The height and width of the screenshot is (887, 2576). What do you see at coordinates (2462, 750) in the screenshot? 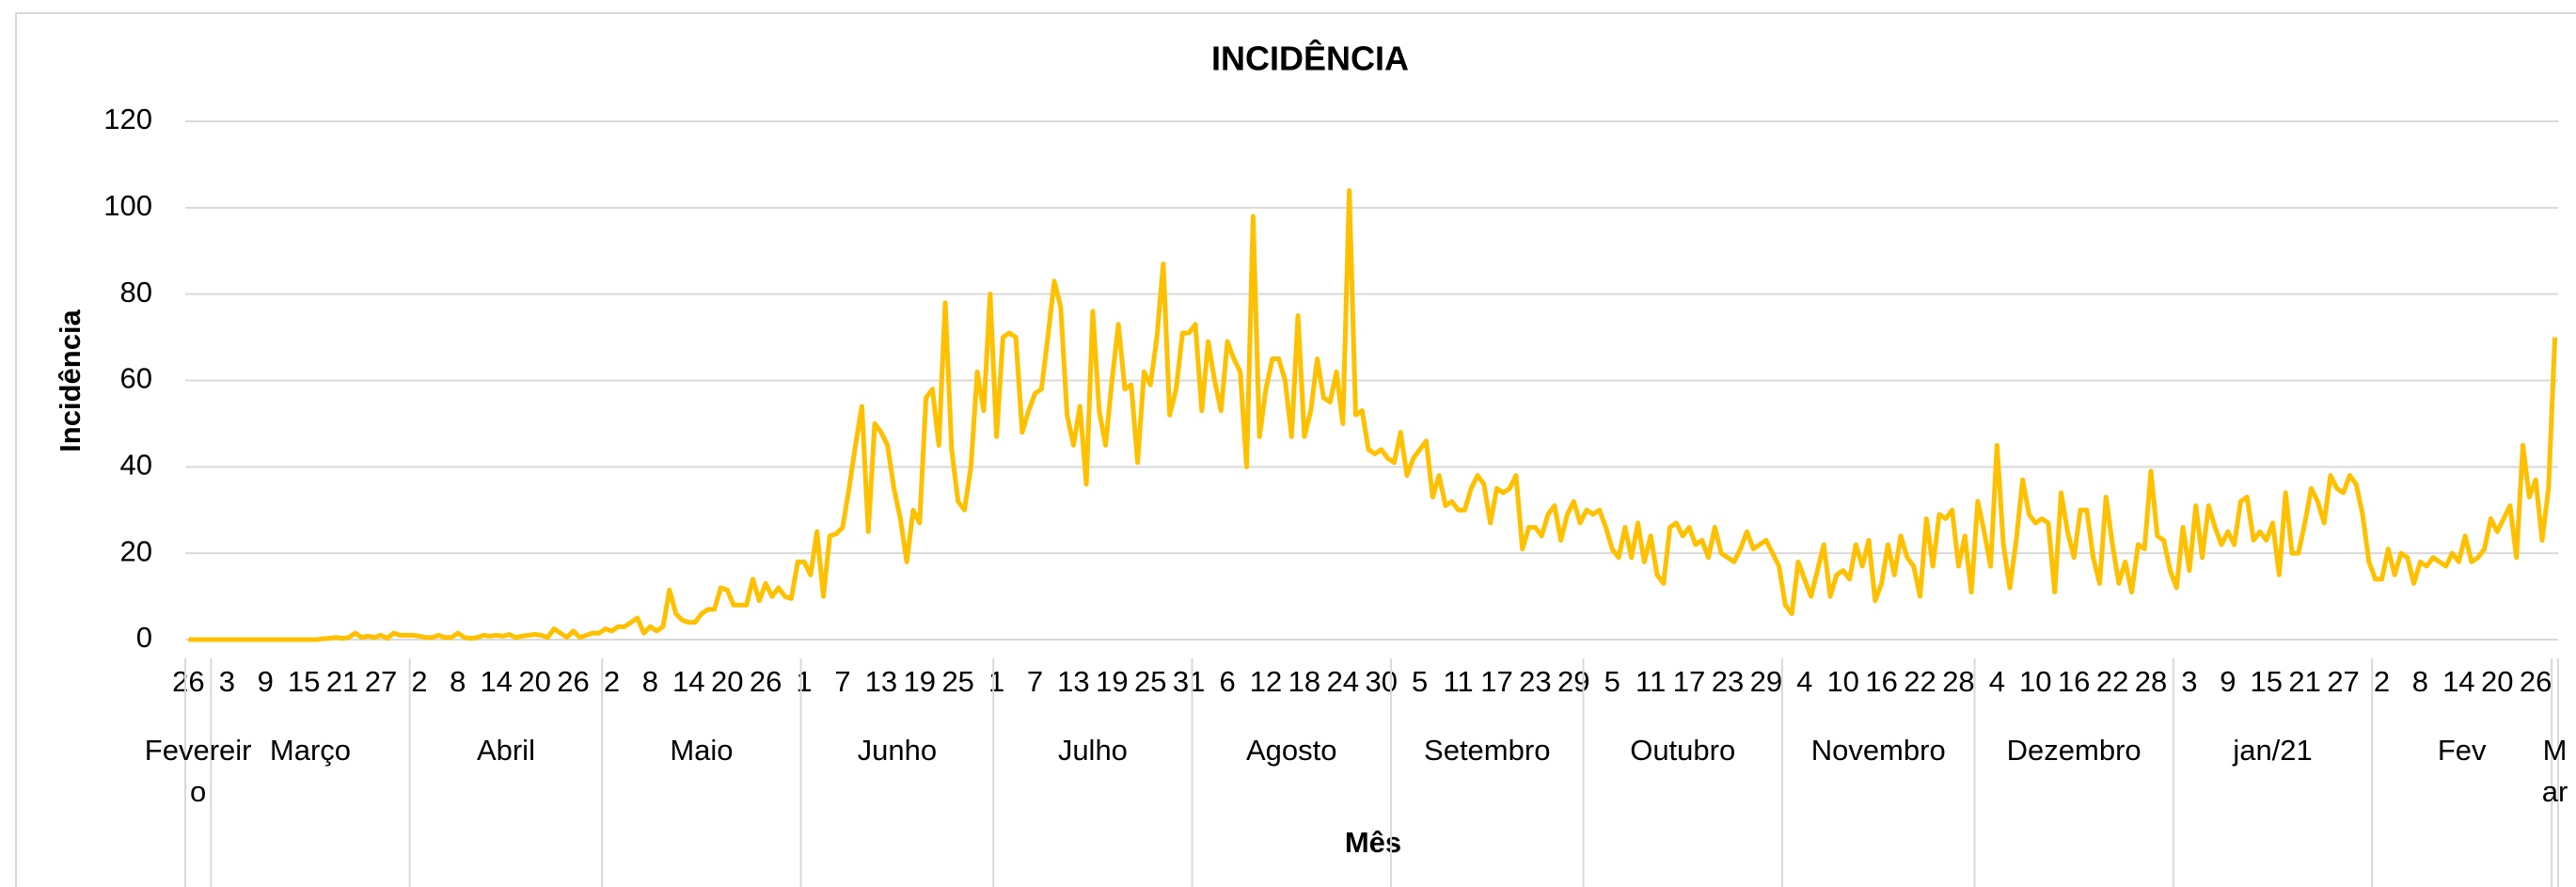
I see `month-label: Fev` at bounding box center [2462, 750].